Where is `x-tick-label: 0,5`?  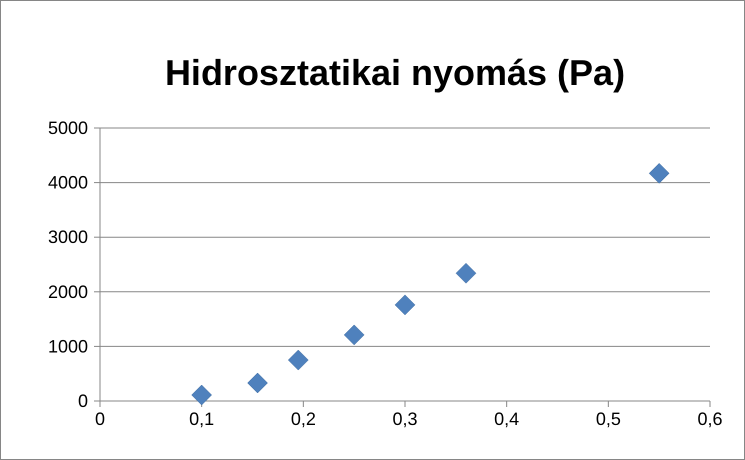 x-tick-label: 0,5 is located at coordinates (608, 419).